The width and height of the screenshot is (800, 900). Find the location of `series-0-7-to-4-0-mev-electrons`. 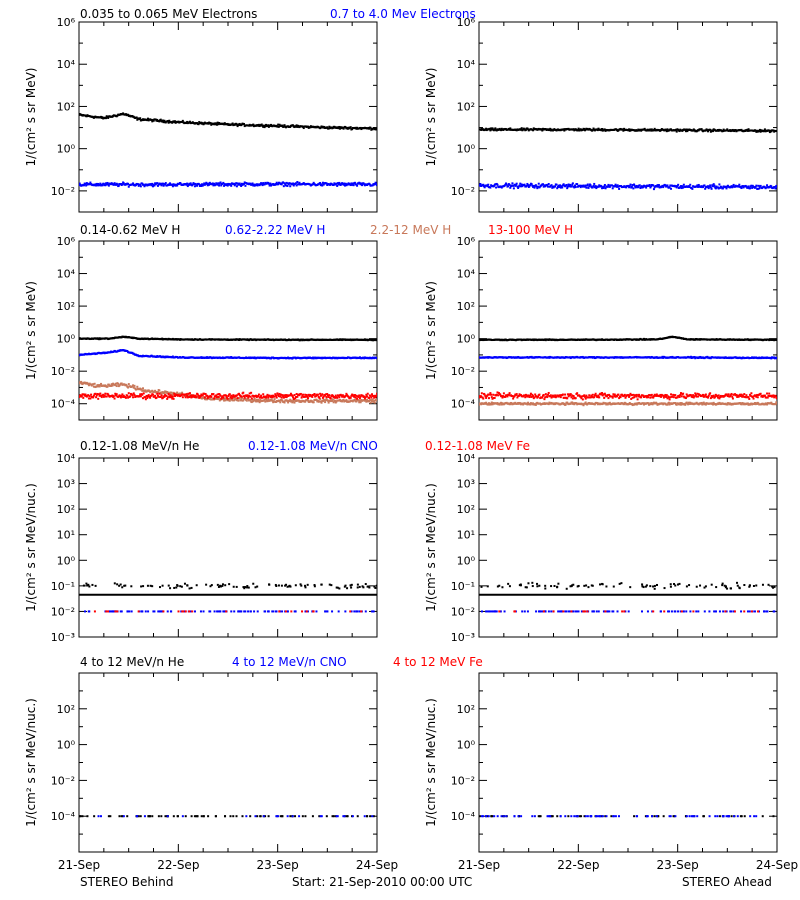

series-0-7-to-4-0-mev-electrons is located at coordinates (628, 186).